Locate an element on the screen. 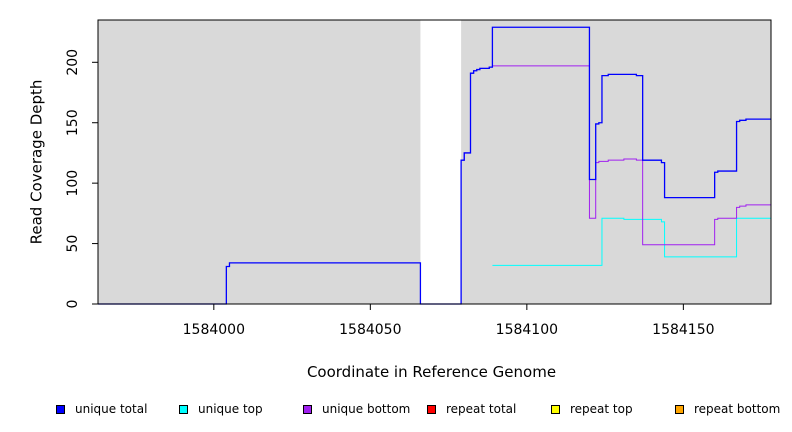  legend-label: repeat bottom is located at coordinates (737, 409).